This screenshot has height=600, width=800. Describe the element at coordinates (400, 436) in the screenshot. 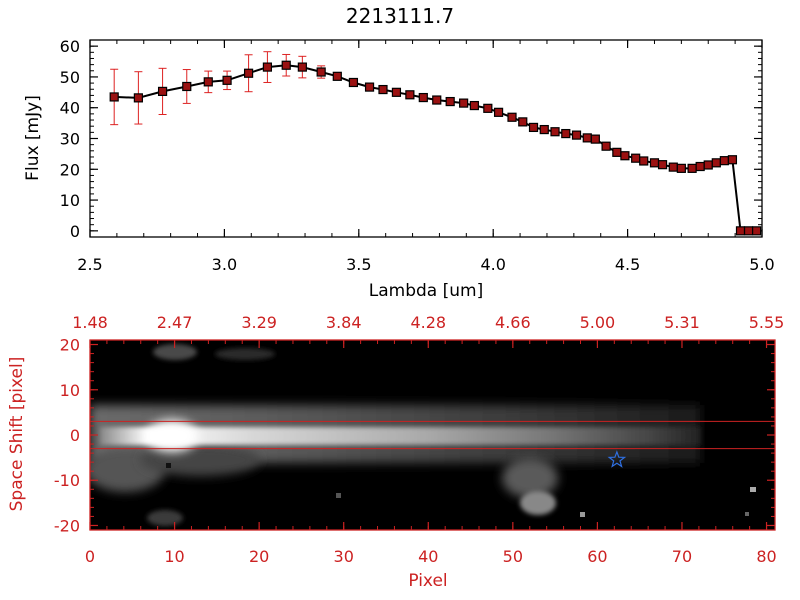

I see `spectral-trace` at that location.